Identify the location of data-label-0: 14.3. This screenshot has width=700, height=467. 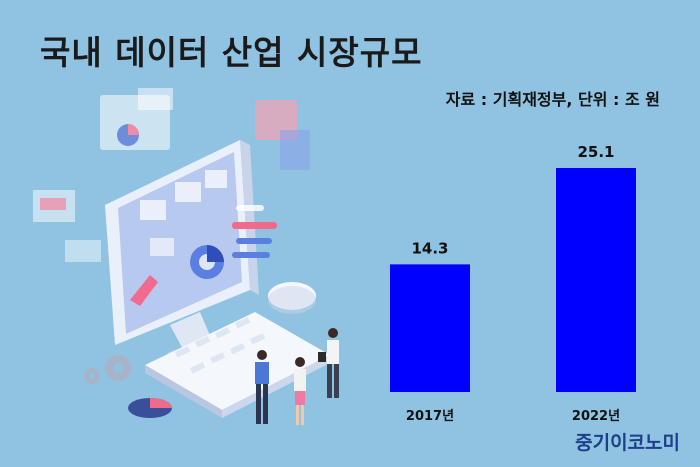
(429, 248).